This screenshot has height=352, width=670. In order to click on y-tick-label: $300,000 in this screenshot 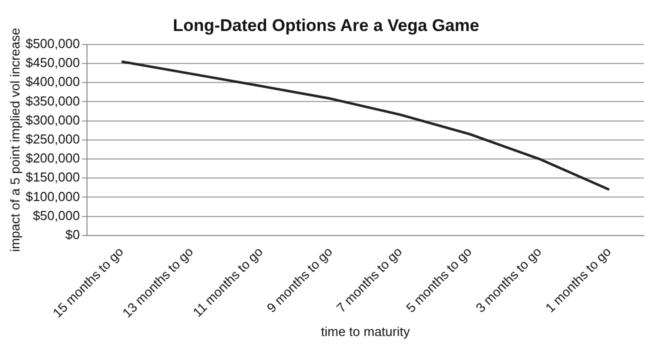, I will do `click(53, 120)`.